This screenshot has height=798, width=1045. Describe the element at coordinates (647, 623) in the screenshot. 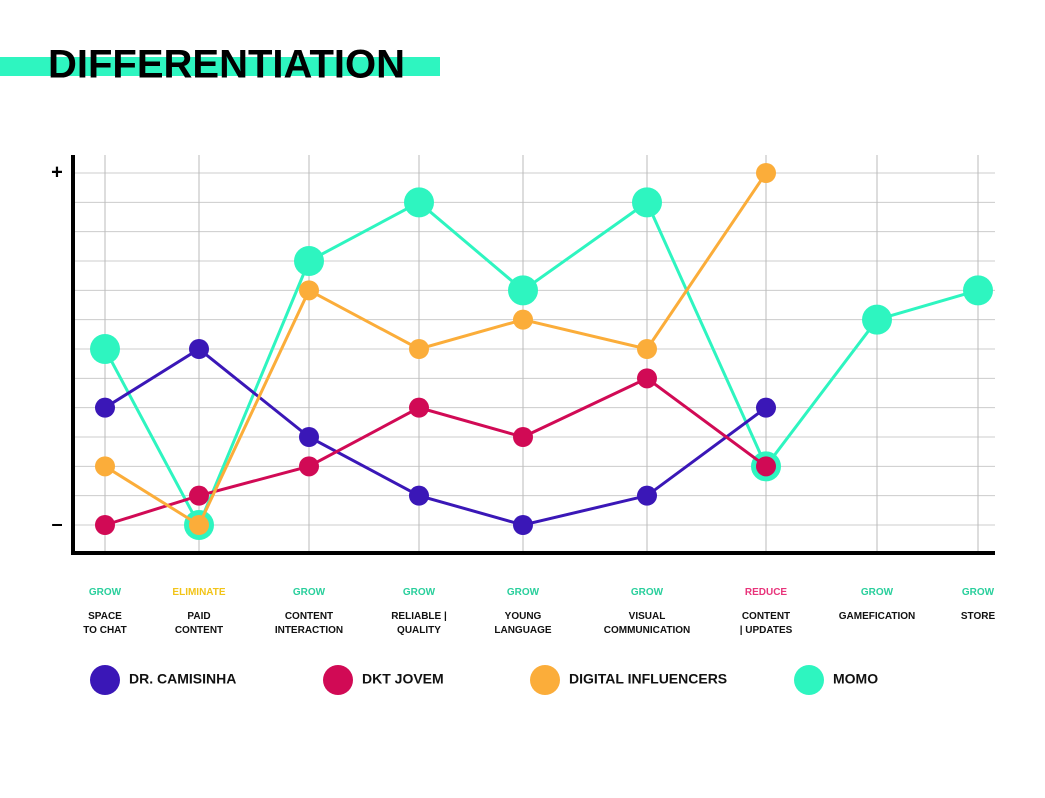

I see `x-tick-label: VISUAL COMMUNICATION` at that location.